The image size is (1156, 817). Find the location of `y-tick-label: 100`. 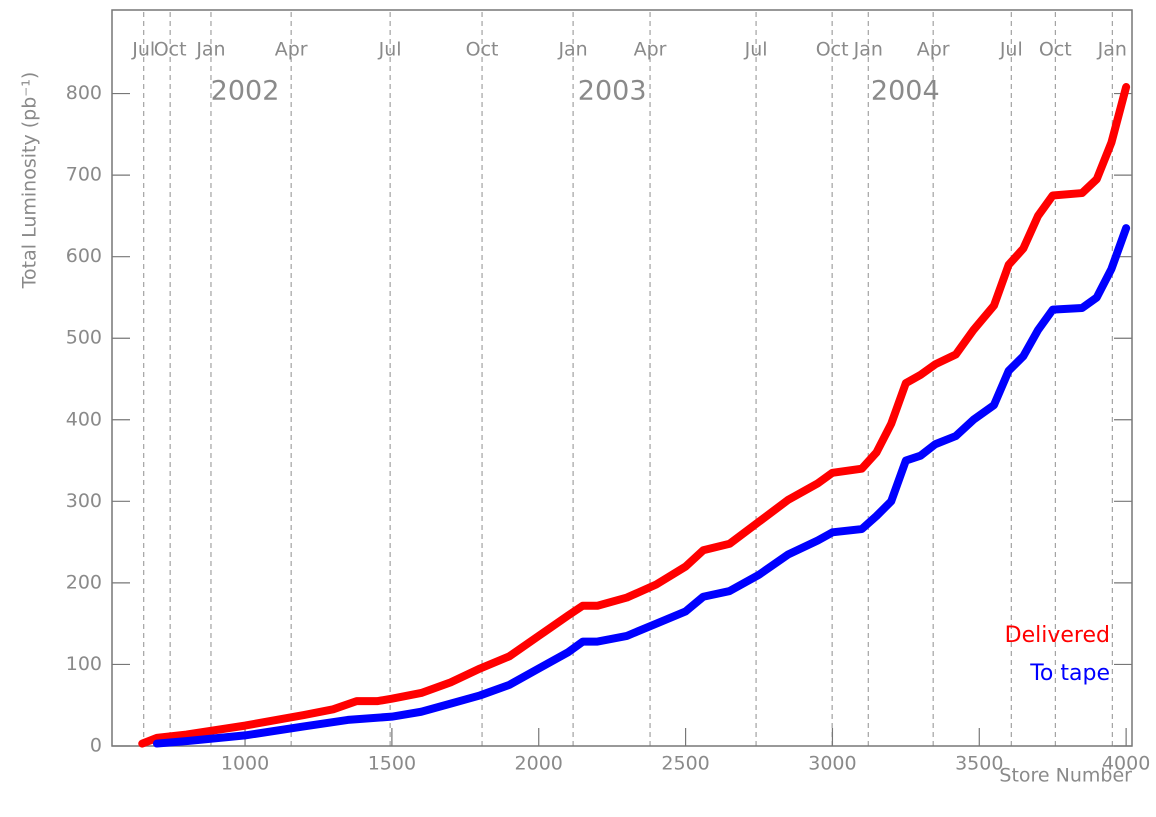

y-tick-label: 100 is located at coordinates (84, 664).